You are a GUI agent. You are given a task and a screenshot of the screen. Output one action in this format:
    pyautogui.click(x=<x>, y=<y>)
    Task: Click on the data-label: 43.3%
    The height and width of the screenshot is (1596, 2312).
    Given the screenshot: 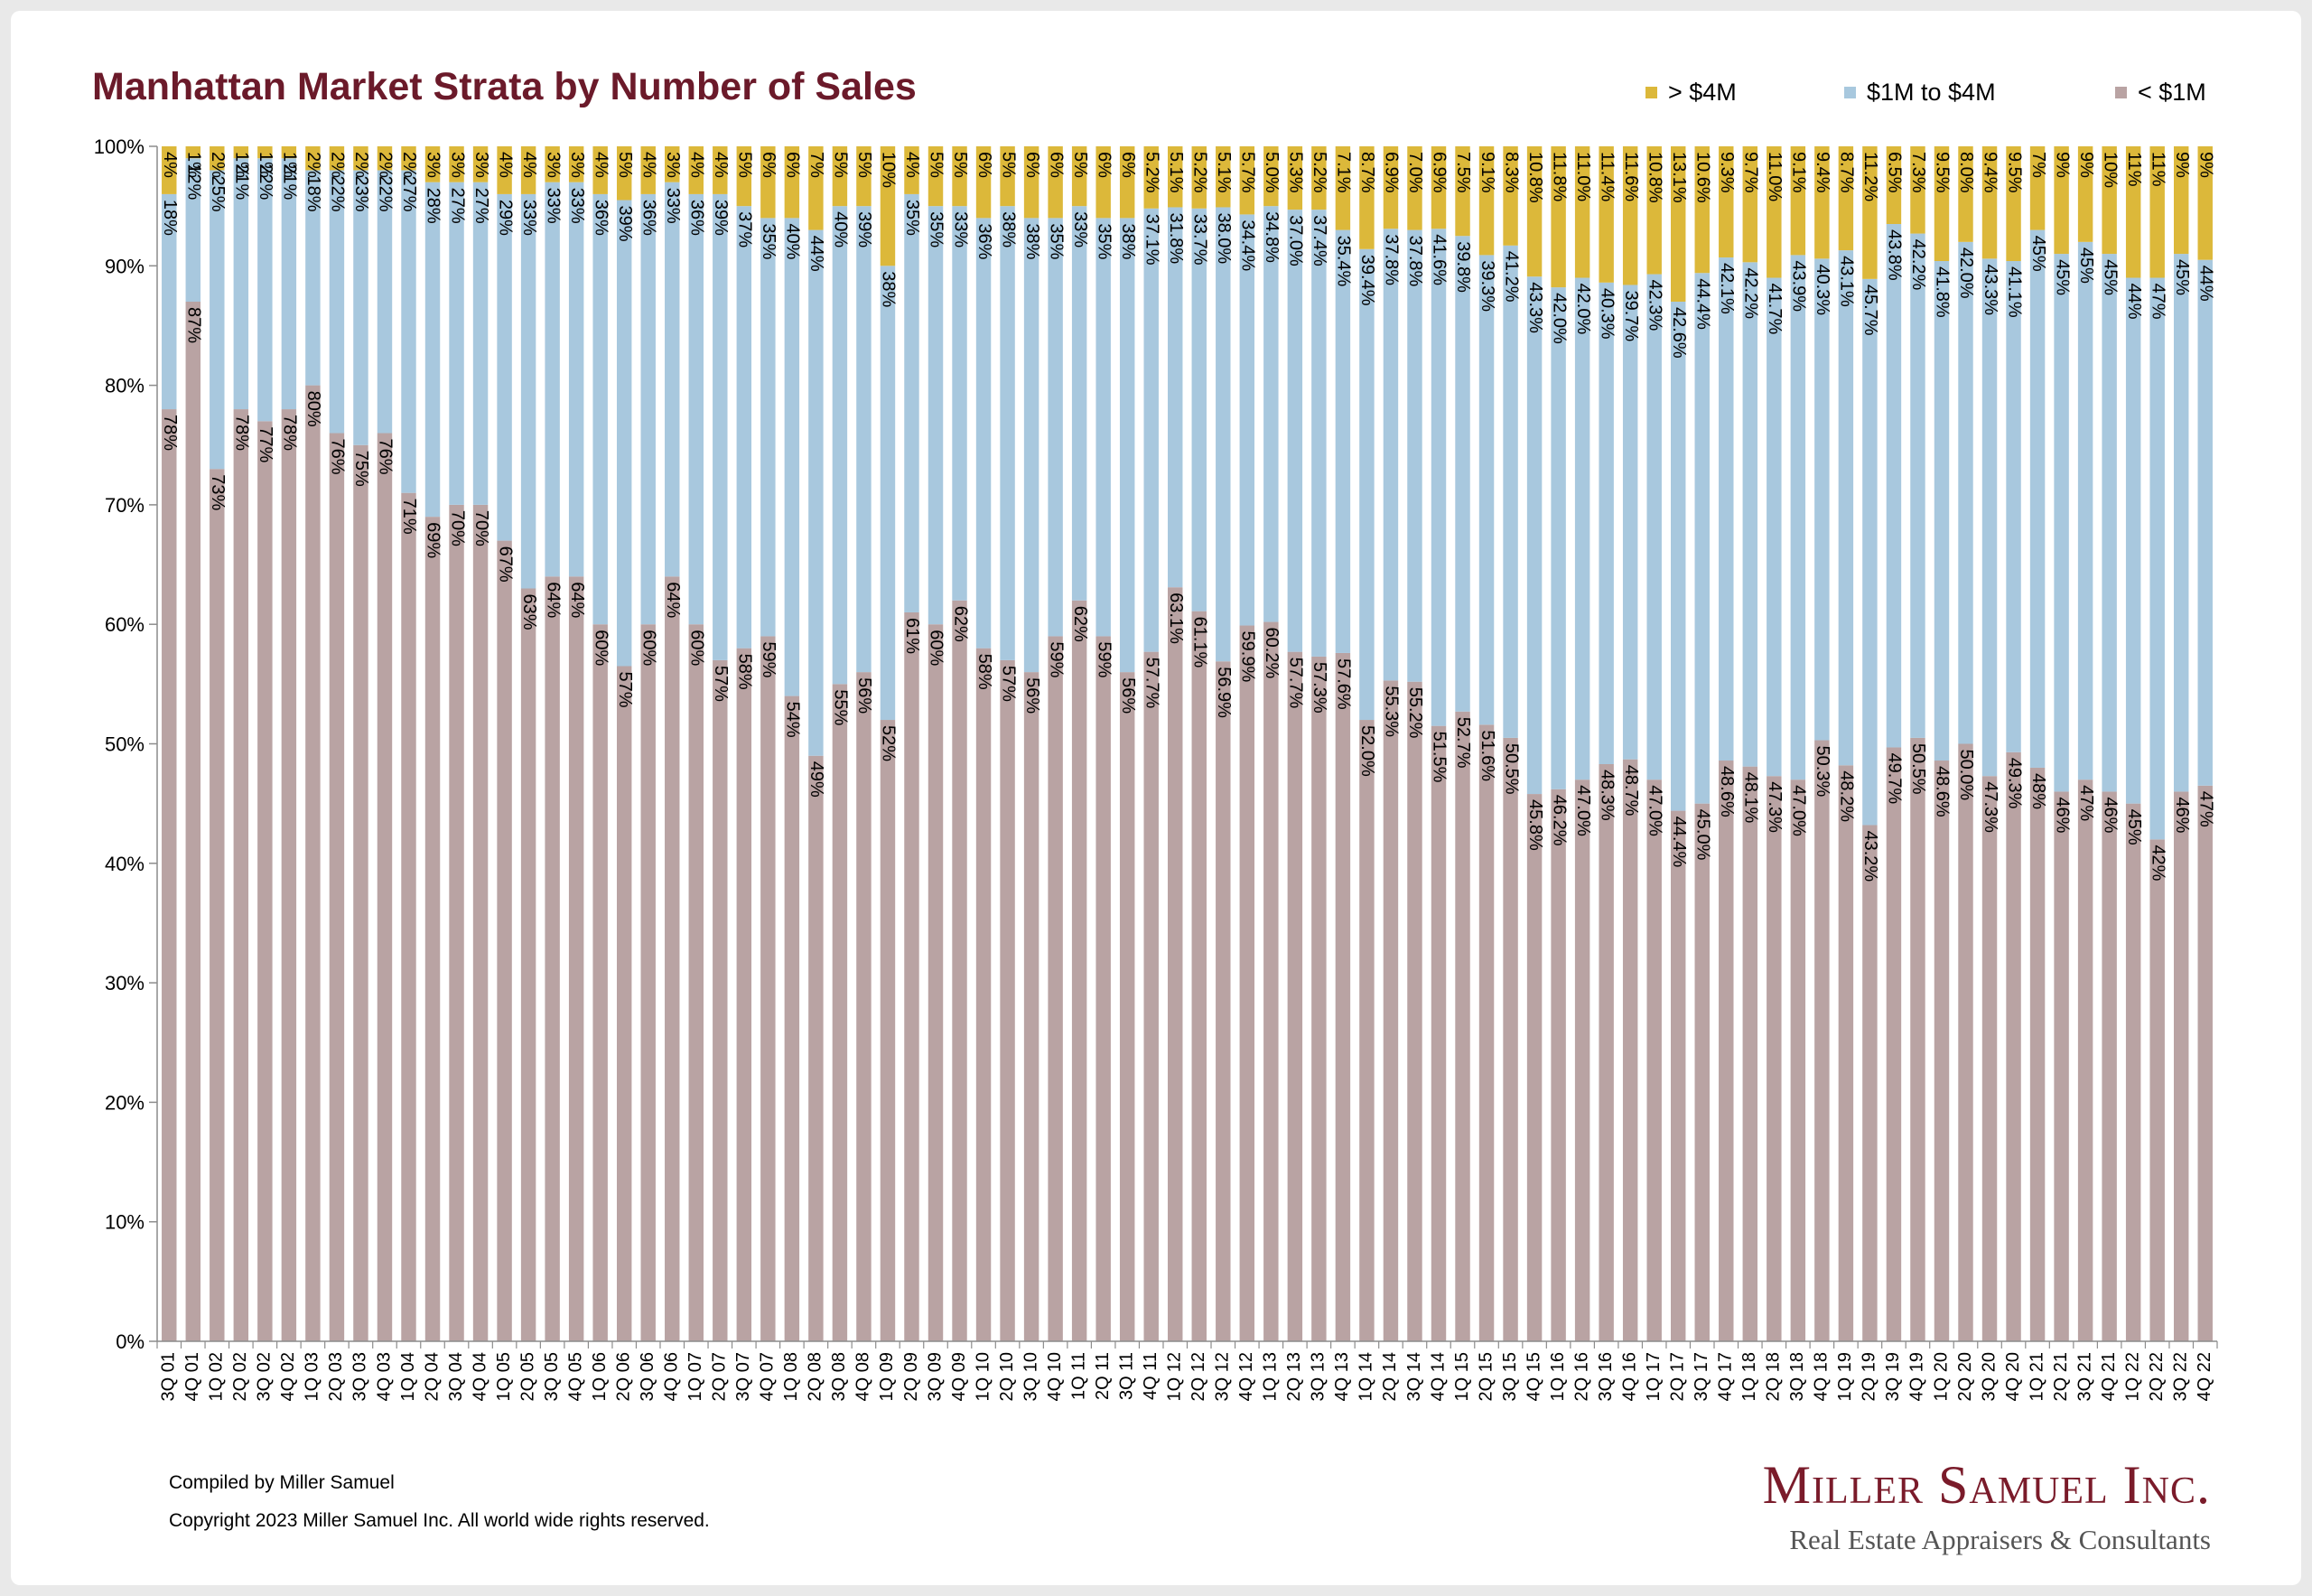 What is the action you would take?
    pyautogui.click(x=1535, y=307)
    